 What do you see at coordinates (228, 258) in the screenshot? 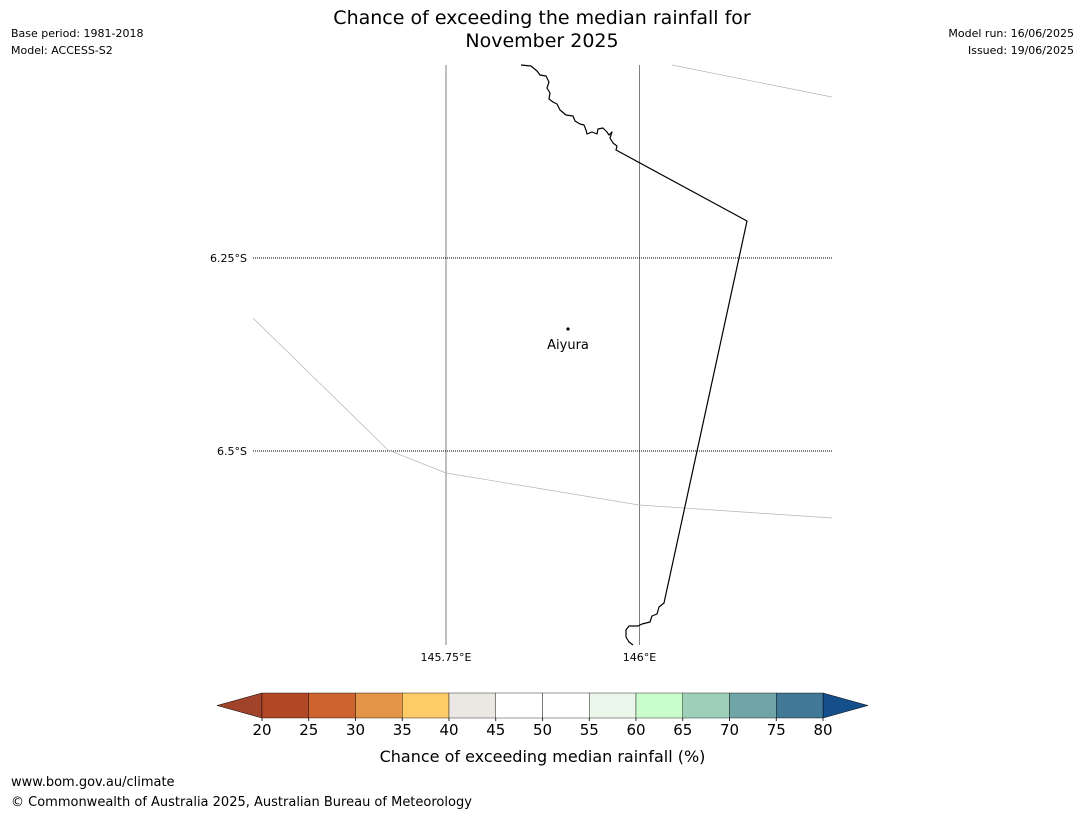
I see `latitude-label-6-25: 6.25°S` at bounding box center [228, 258].